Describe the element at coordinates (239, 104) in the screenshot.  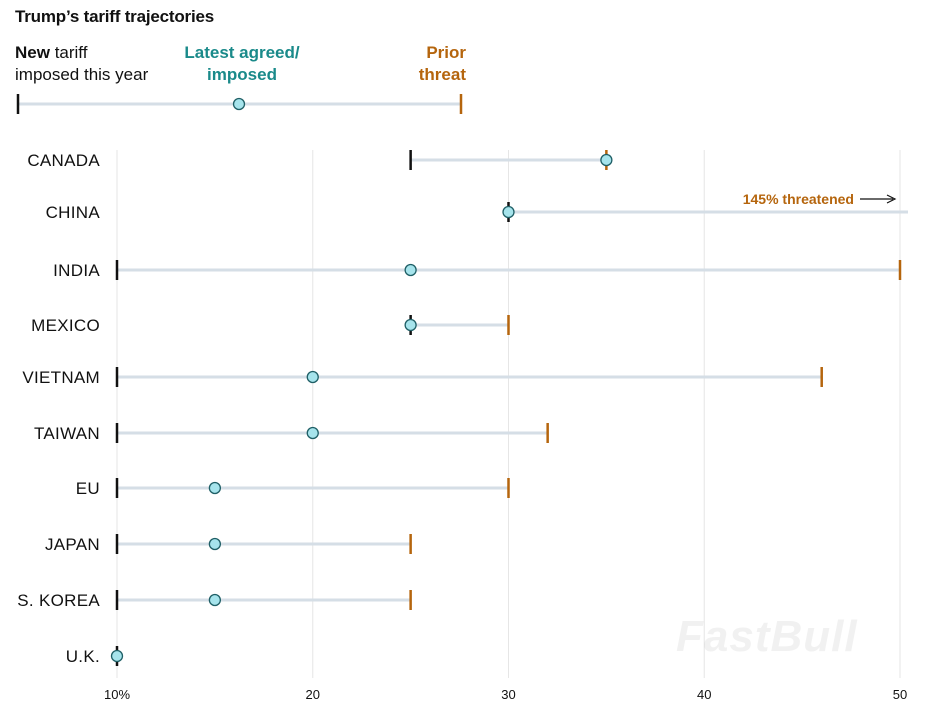
I see `legend-latest-dot` at that location.